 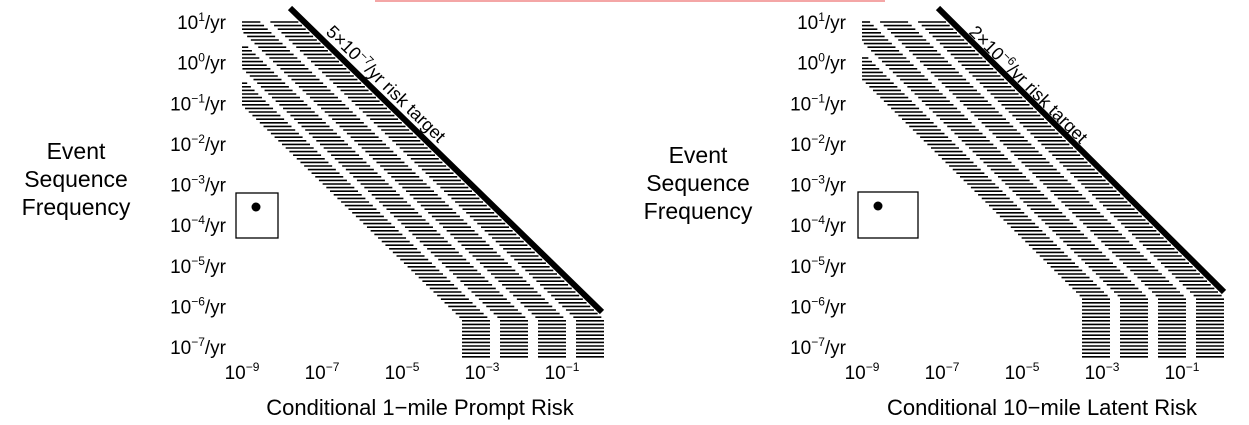 I want to click on y-tick-label: 101/yr, so click(x=202, y=22).